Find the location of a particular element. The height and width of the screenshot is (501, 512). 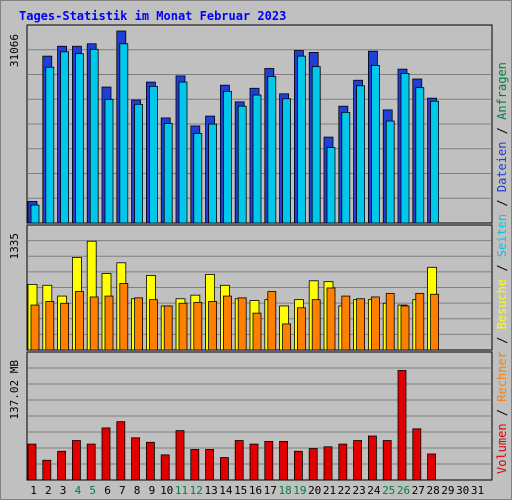

x-tick-label: 30 is located at coordinates (462, 490).